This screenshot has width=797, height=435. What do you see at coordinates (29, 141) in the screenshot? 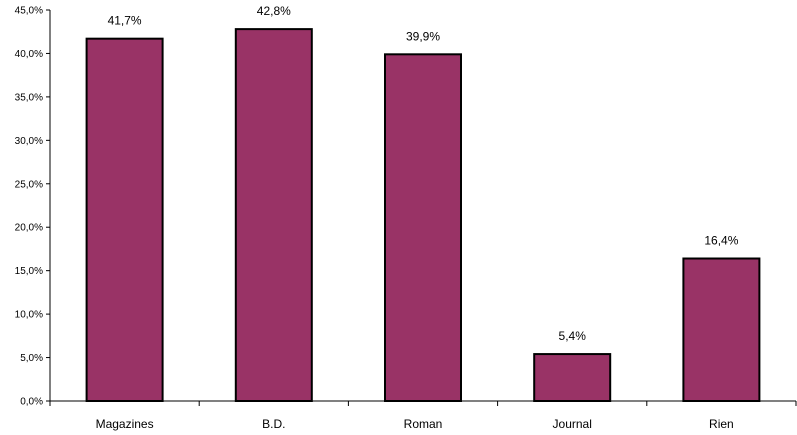
I see `y-tick-label: 30,0%` at bounding box center [29, 141].